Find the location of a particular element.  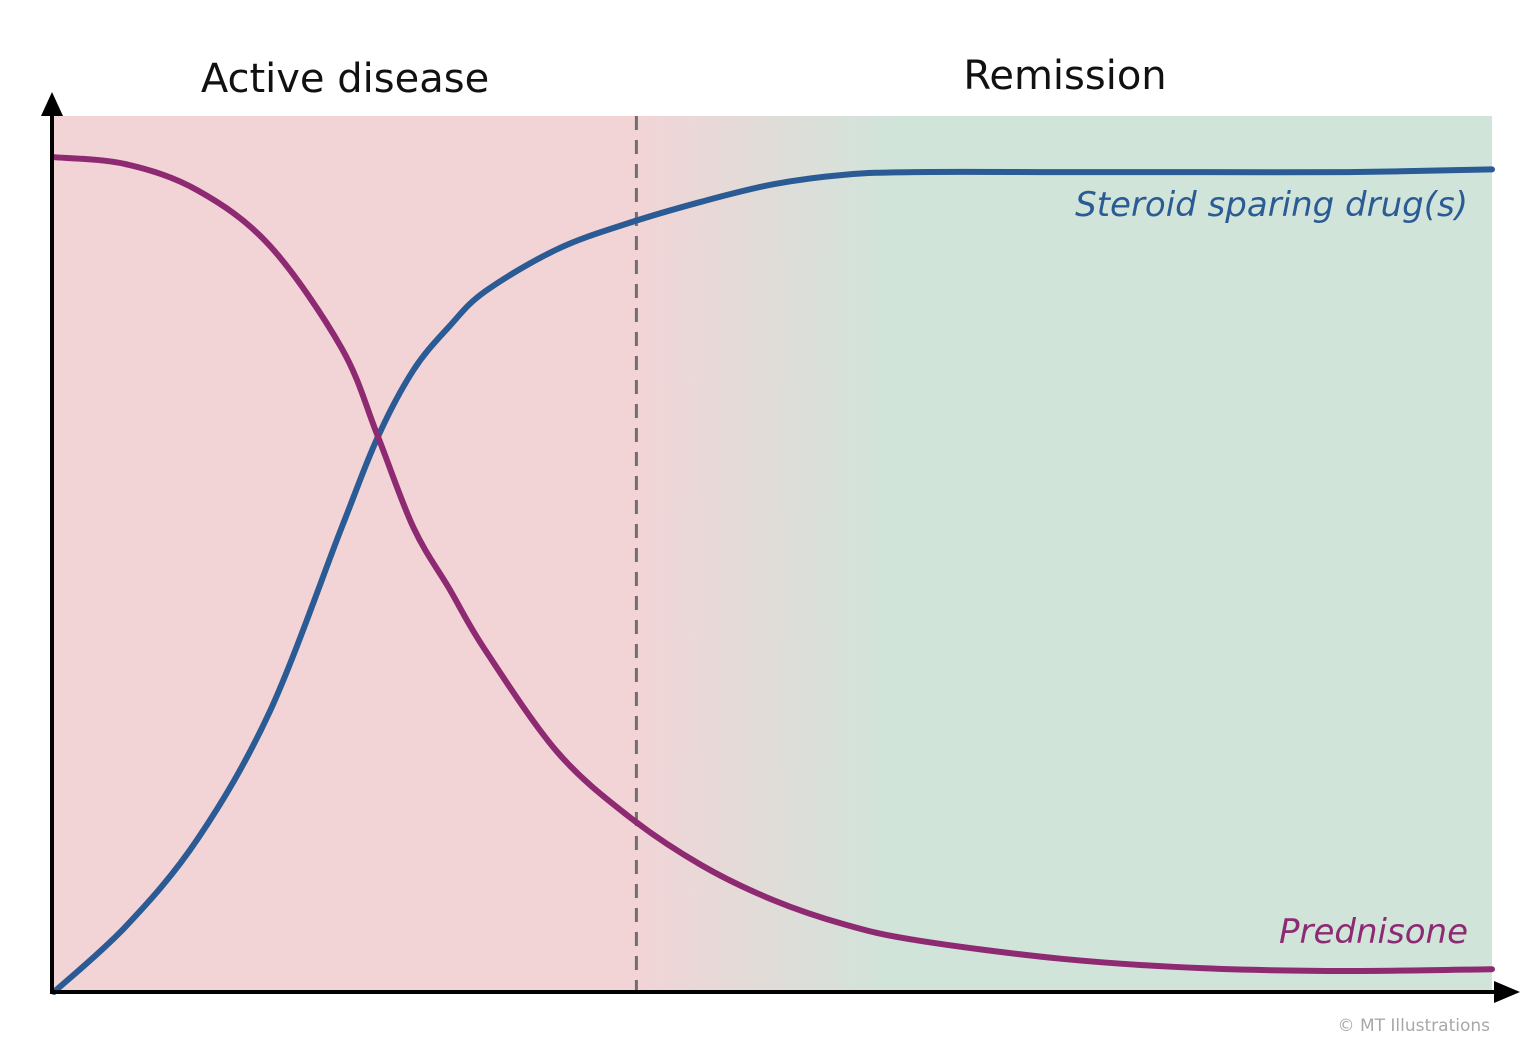

phase-label-remission: Remission is located at coordinates (1064, 76).